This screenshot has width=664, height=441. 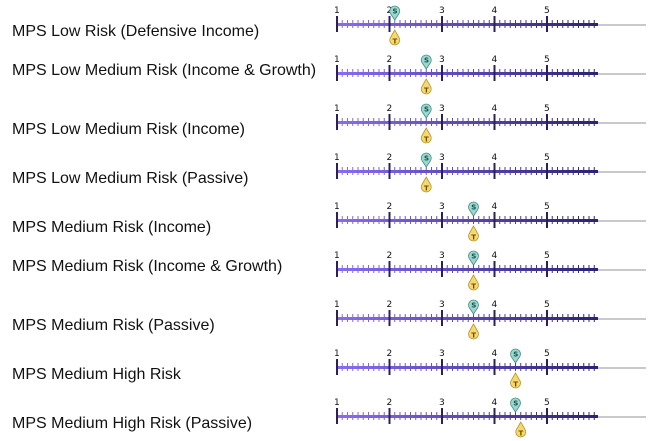 I want to click on portfolio-row: MPS Medium High Risk (Passive) 1 2 3 4 5 S T, so click(x=332, y=416).